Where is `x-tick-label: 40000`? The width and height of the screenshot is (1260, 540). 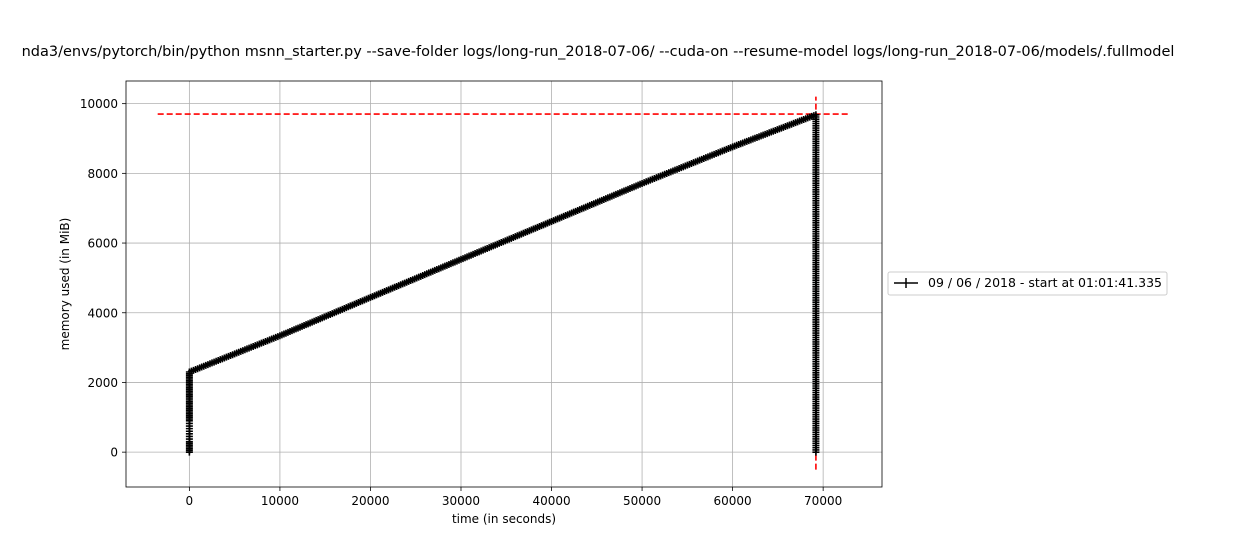 x-tick-label: 40000 is located at coordinates (551, 501).